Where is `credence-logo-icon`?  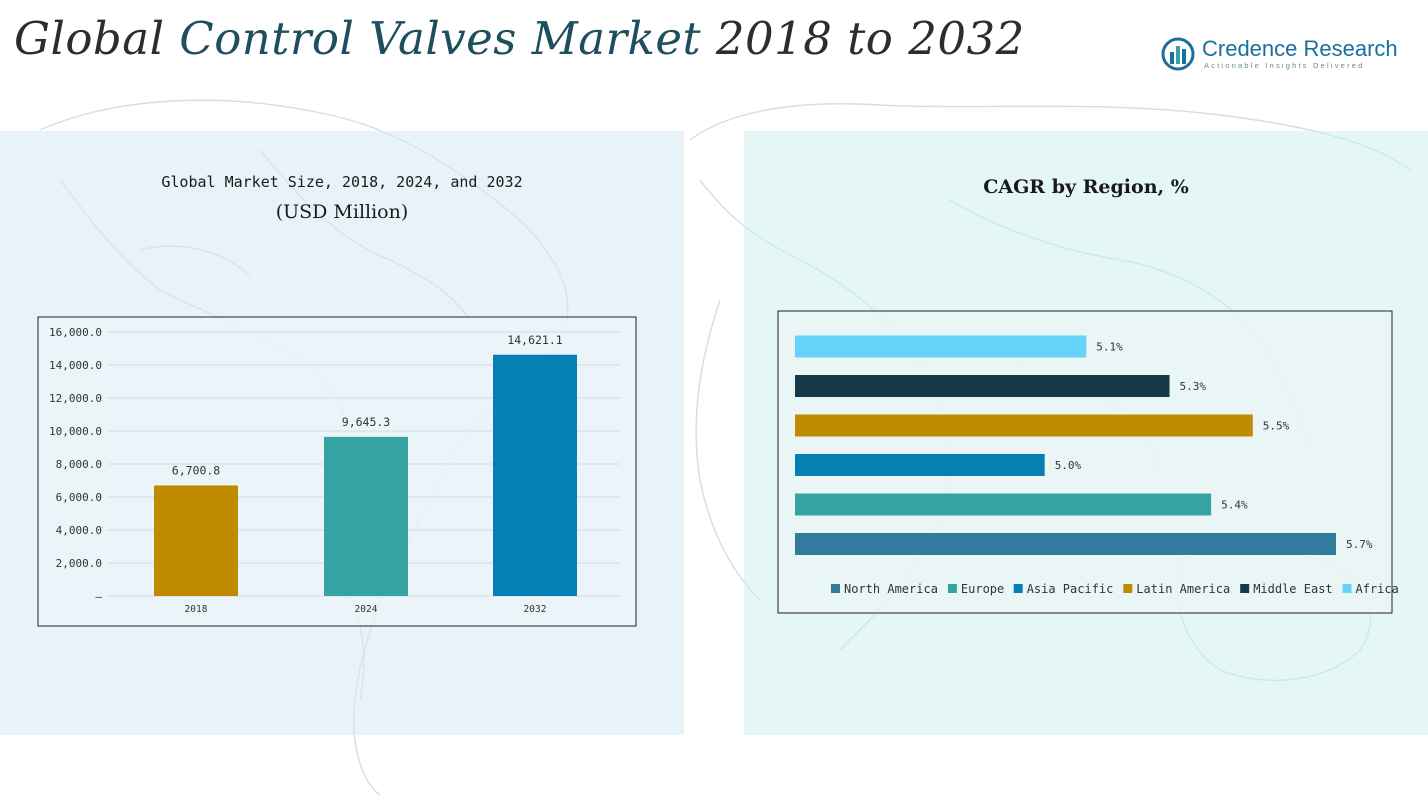
credence-logo-icon is located at coordinates (1178, 54).